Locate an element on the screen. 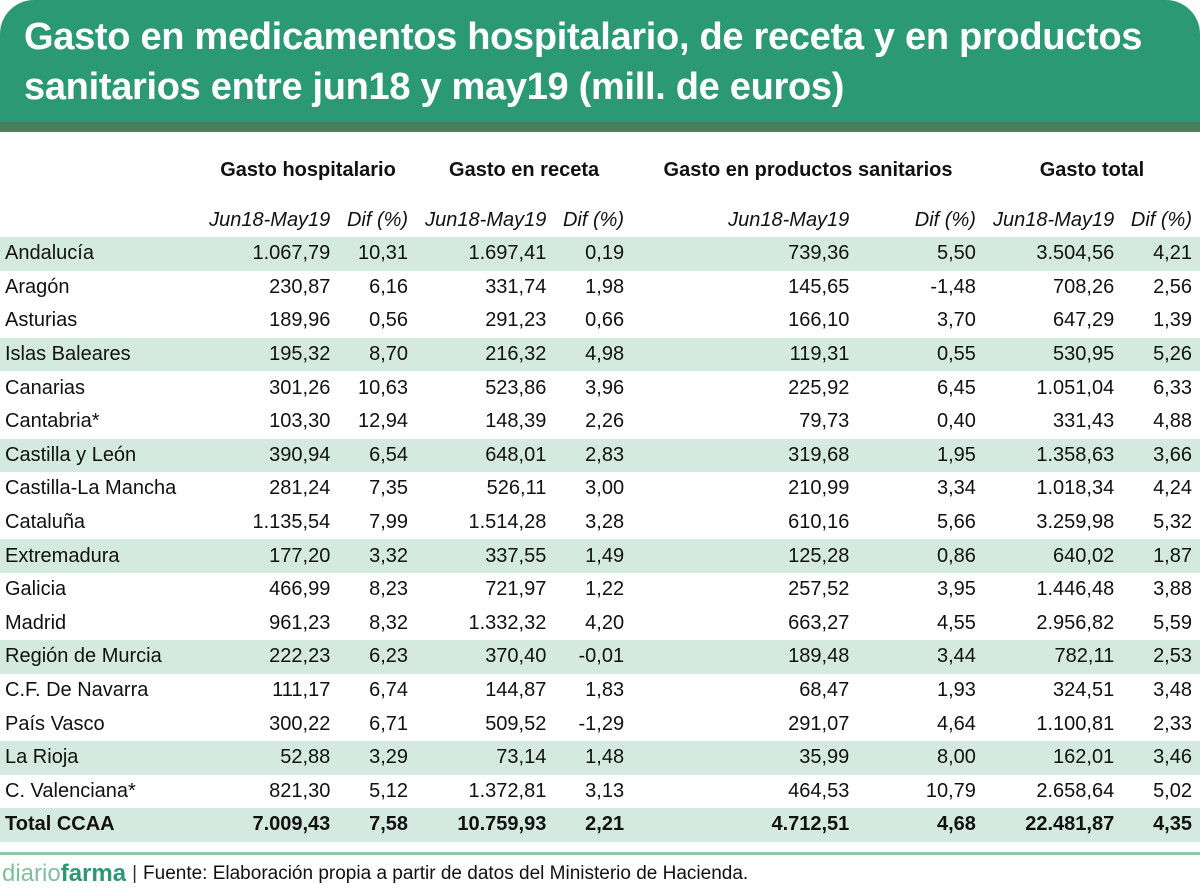 Image resolution: width=1200 pixels, height=895 pixels. region-name: C.F. De Navarra is located at coordinates (77, 690).